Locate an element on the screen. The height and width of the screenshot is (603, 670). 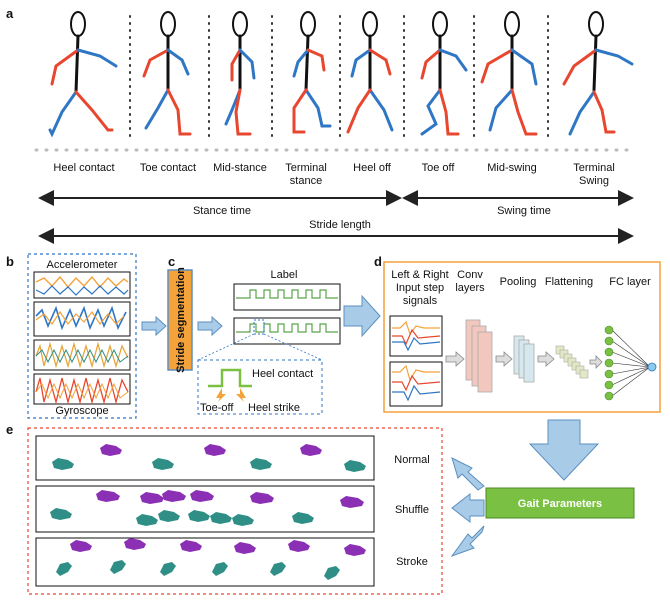
stick-figure-terminal-swing is located at coordinates (598, 73).